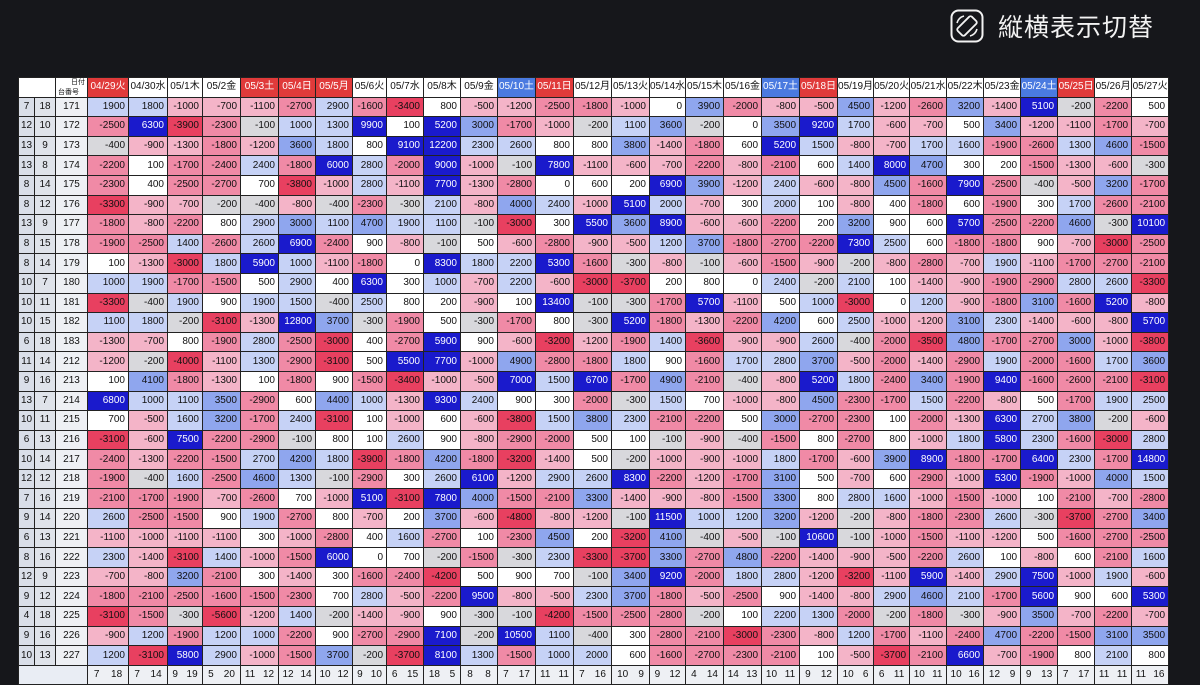 Image resolution: width=1200 pixels, height=685 pixels. What do you see at coordinates (71, 616) in the screenshot?
I see `machine-number-cell: 225` at bounding box center [71, 616].